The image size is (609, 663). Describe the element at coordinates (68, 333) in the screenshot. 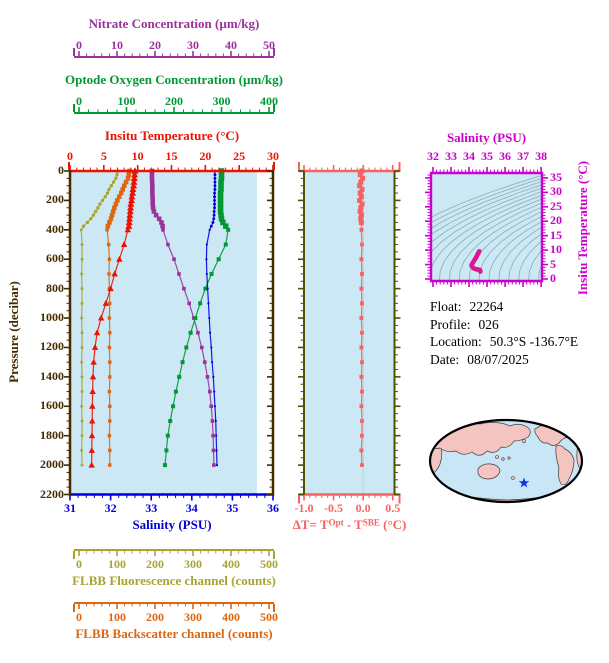

I see `pressure-axis-left` at that location.